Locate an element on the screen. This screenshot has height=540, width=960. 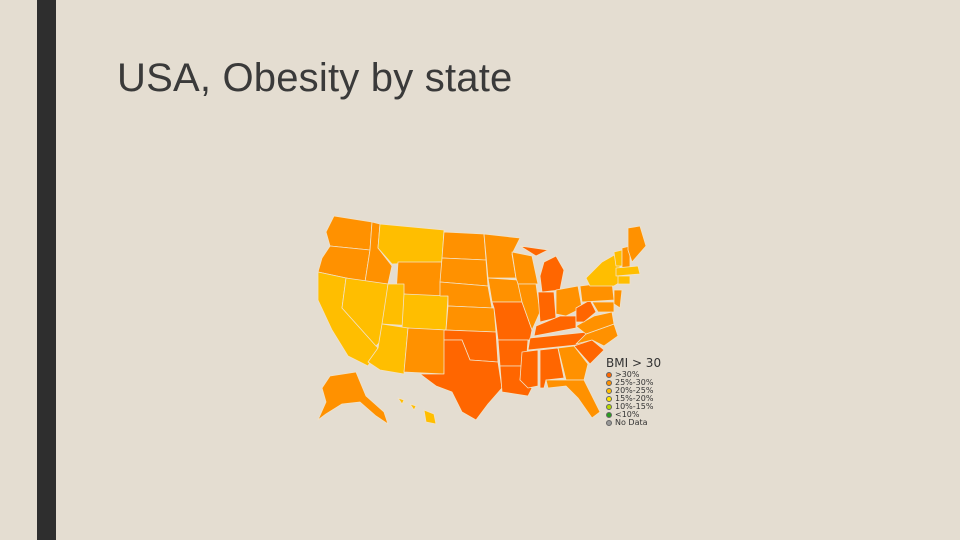
state-alaska is located at coordinates (353, 398).